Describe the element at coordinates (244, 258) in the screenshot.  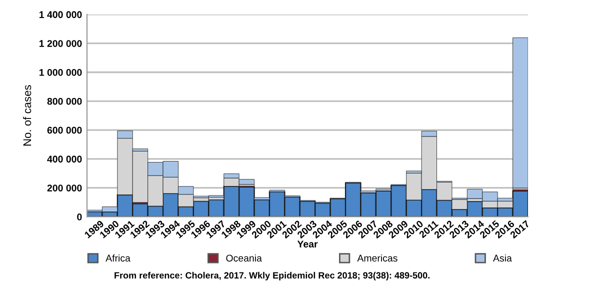
I see `legend-label: Oceania` at that location.